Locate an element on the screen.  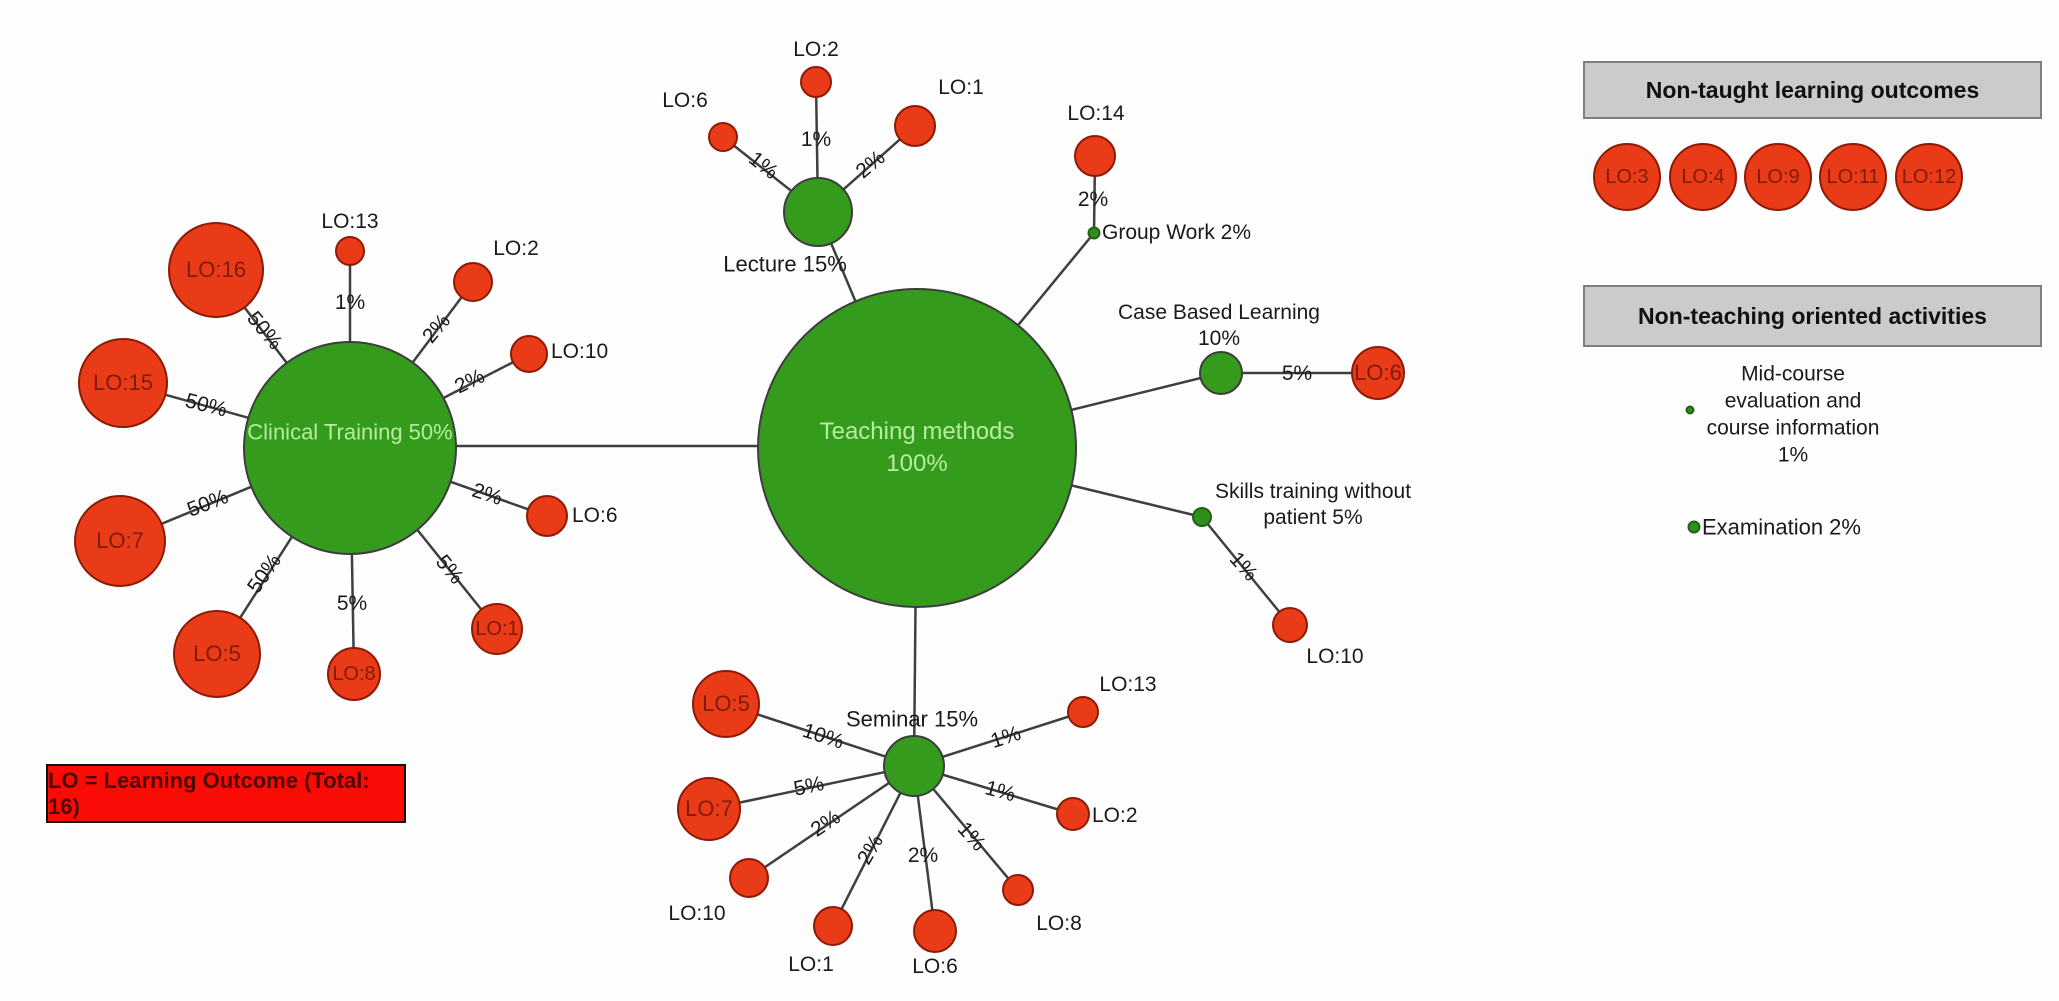
lo7-node-clinical: LO:7 is located at coordinates (120, 541).